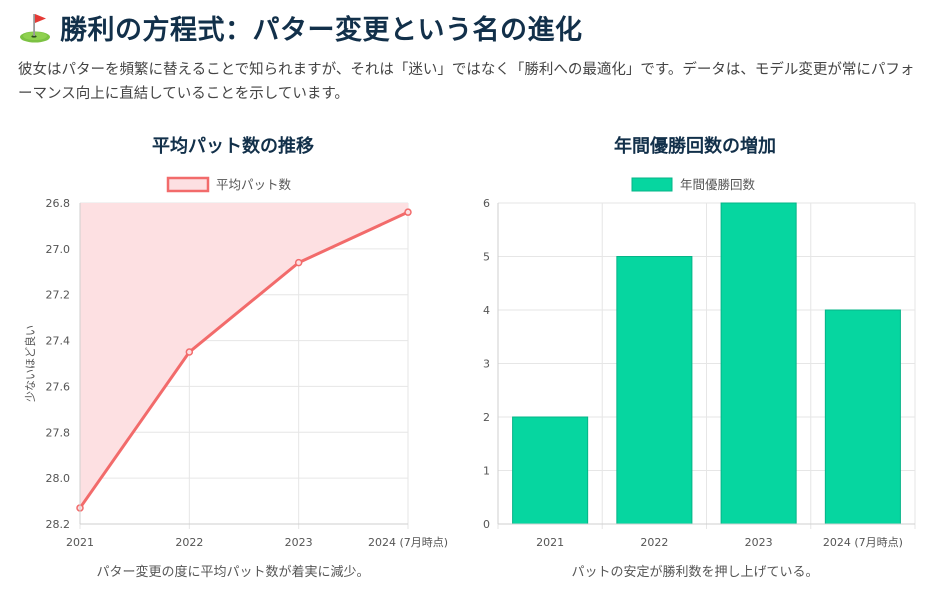  I want to click on wins-y-tick-label: 5, so click(486, 257).